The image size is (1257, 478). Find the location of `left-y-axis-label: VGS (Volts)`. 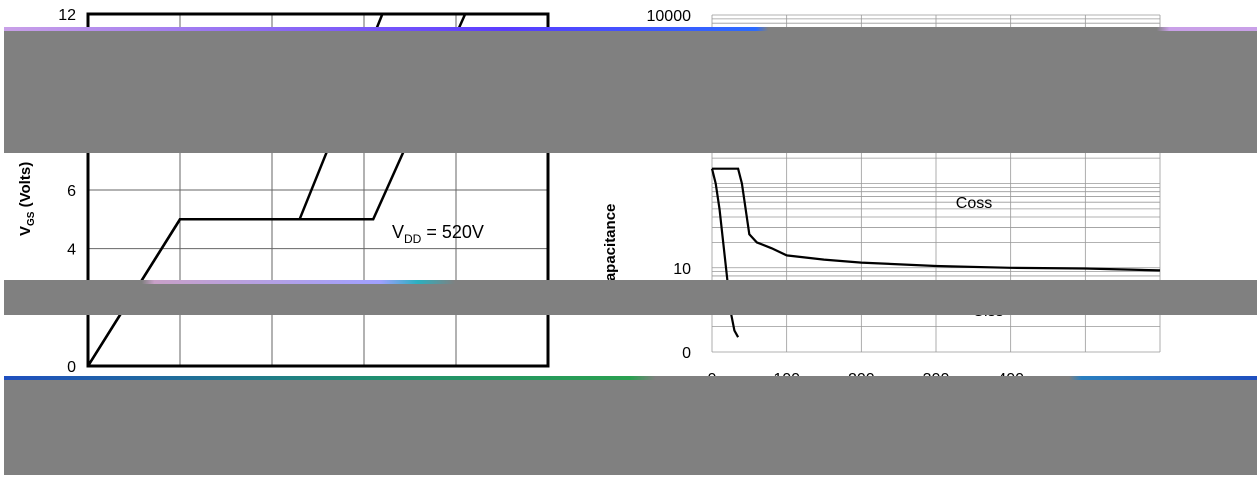

left-y-axis-label: VGS (Volts) is located at coordinates (27, 199).